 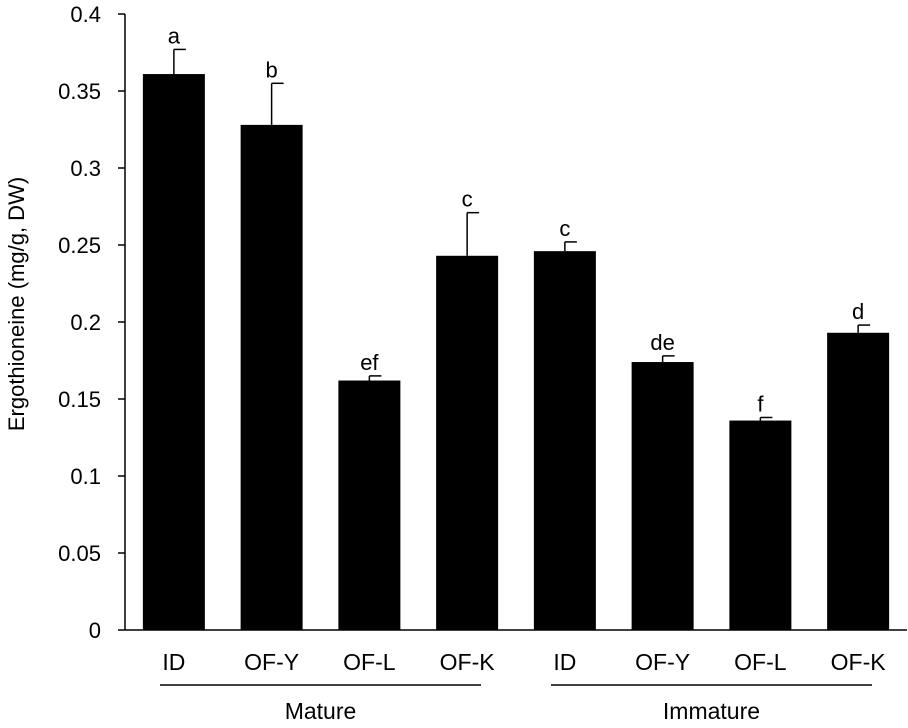 What do you see at coordinates (272, 69) in the screenshot?
I see `significance-label: b` at bounding box center [272, 69].